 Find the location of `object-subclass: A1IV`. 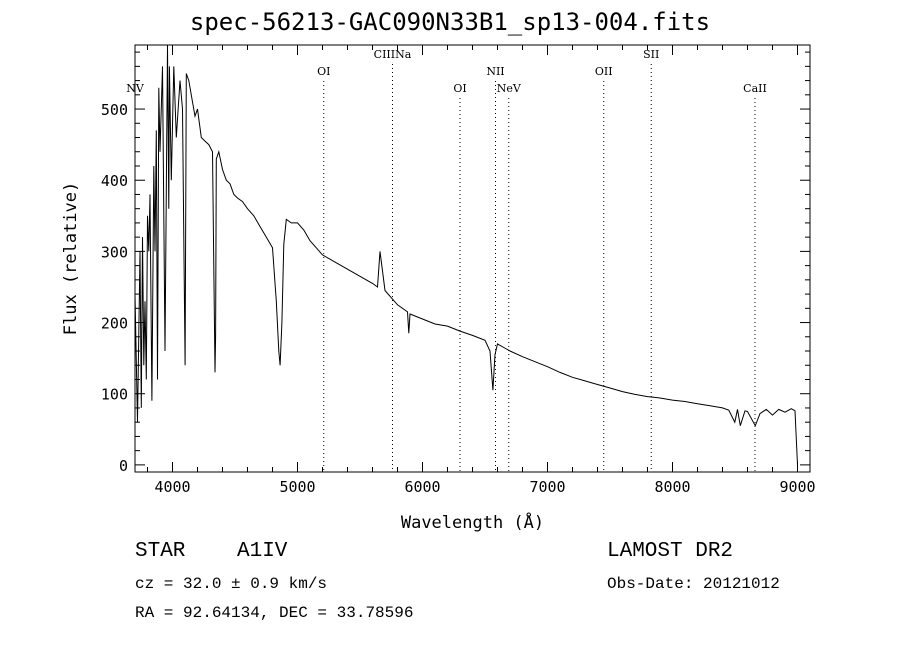

object-subclass: A1IV is located at coordinates (262, 551).